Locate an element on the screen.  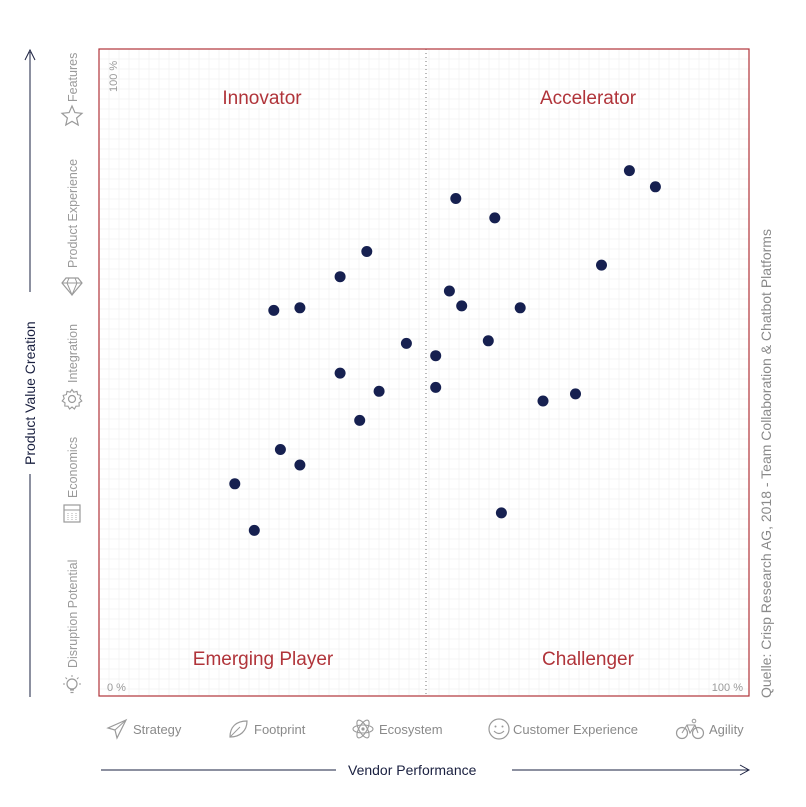
x-category-strategy: Strategy is located at coordinates (157, 729).